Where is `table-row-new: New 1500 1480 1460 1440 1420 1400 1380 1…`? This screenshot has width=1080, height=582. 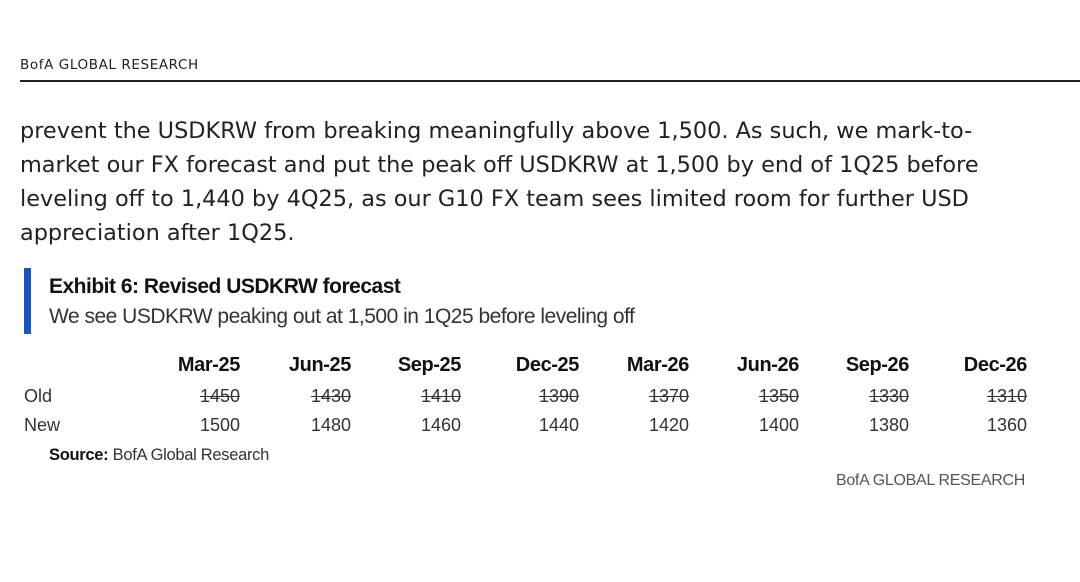
table-row-new: New 1500 1480 1460 1440 1420 1400 1380 1… is located at coordinates (525, 425).